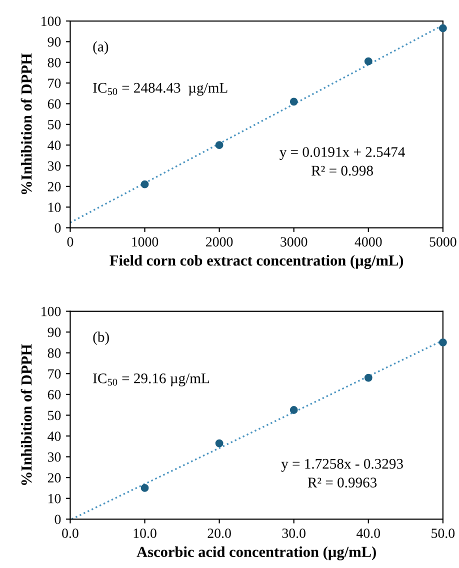 Image resolution: width=459 pixels, height=568 pixels. Describe the element at coordinates (342, 465) in the screenshot. I see `annotation: y = 1.7258x - 0.3293` at that location.